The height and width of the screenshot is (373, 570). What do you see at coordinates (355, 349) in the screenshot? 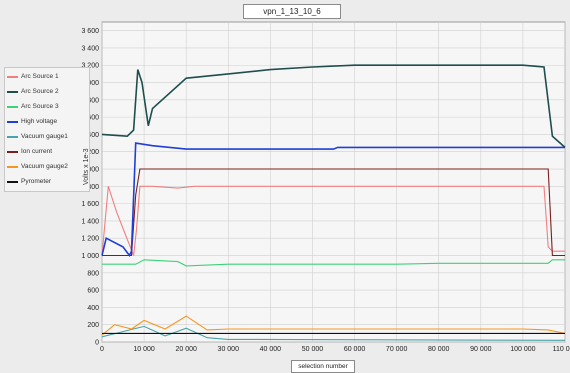
I see `x-tick-label: 60 000` at bounding box center [355, 349].